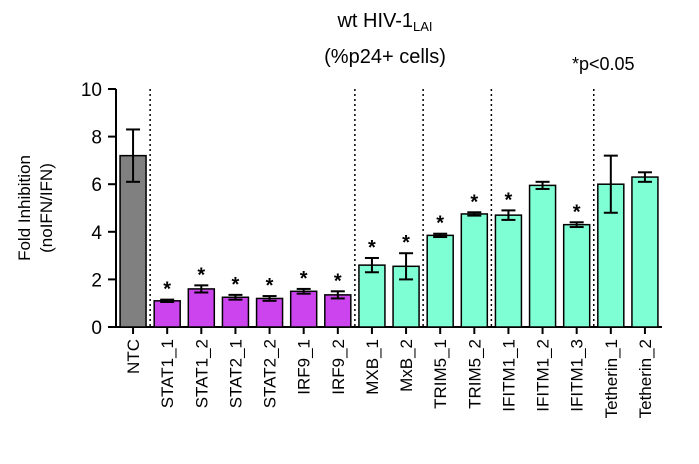 This screenshot has width=699, height=464. I want to click on x-tick-label: NTC, so click(133, 356).